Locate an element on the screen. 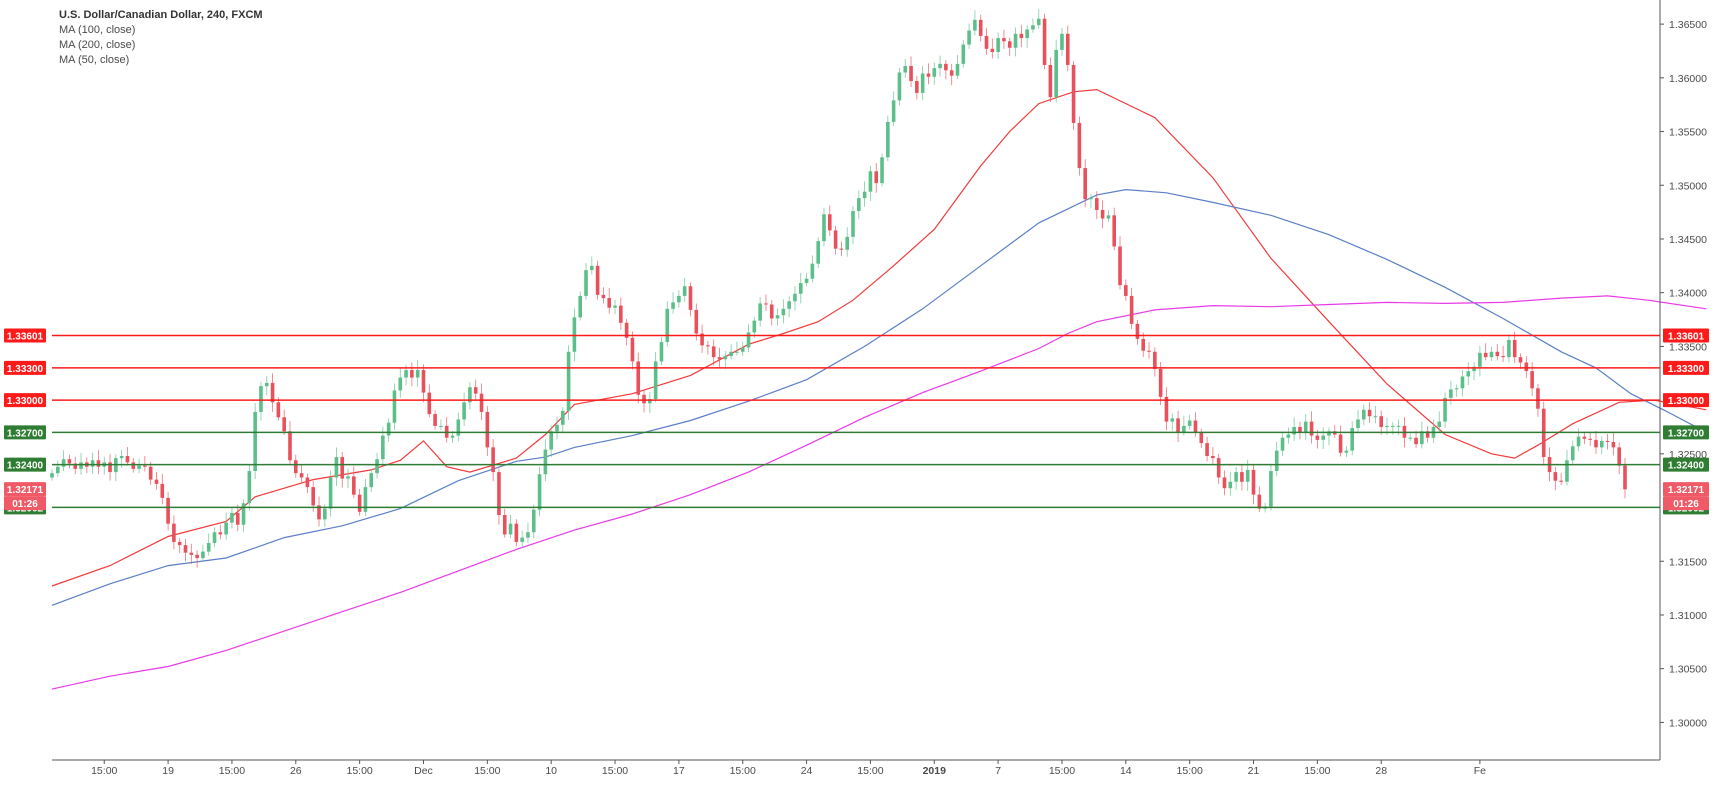  level-tag-right-bg is located at coordinates (1686, 367).